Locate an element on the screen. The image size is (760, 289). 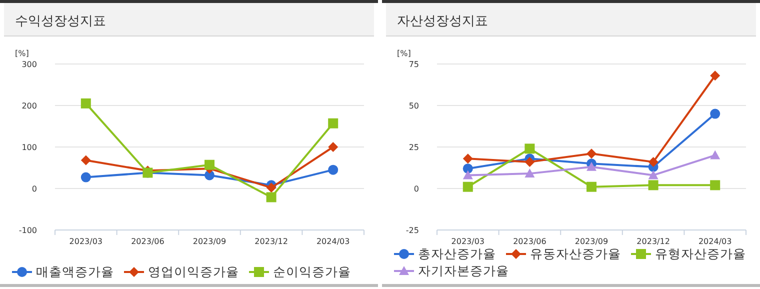
y-tick-label: 75 is located at coordinates (413, 64).